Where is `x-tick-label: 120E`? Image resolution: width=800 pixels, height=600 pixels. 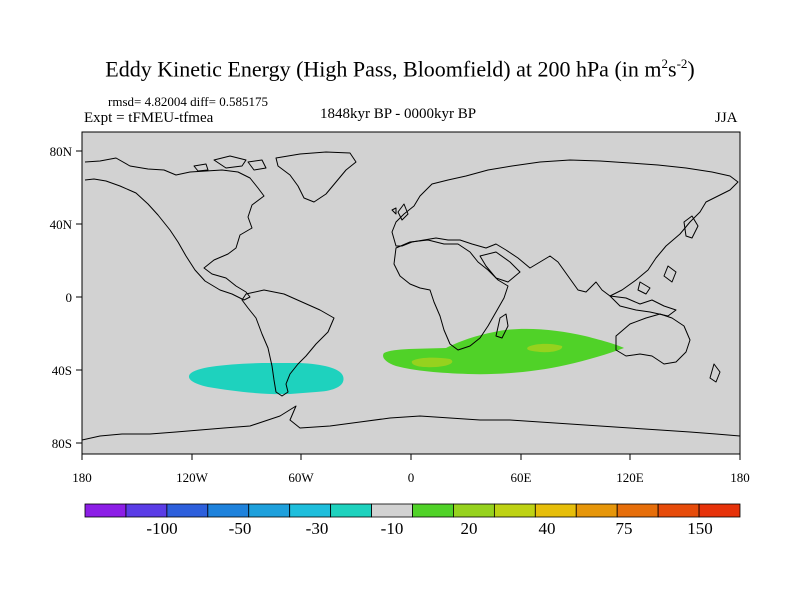 x-tick-label: 120E is located at coordinates (630, 477).